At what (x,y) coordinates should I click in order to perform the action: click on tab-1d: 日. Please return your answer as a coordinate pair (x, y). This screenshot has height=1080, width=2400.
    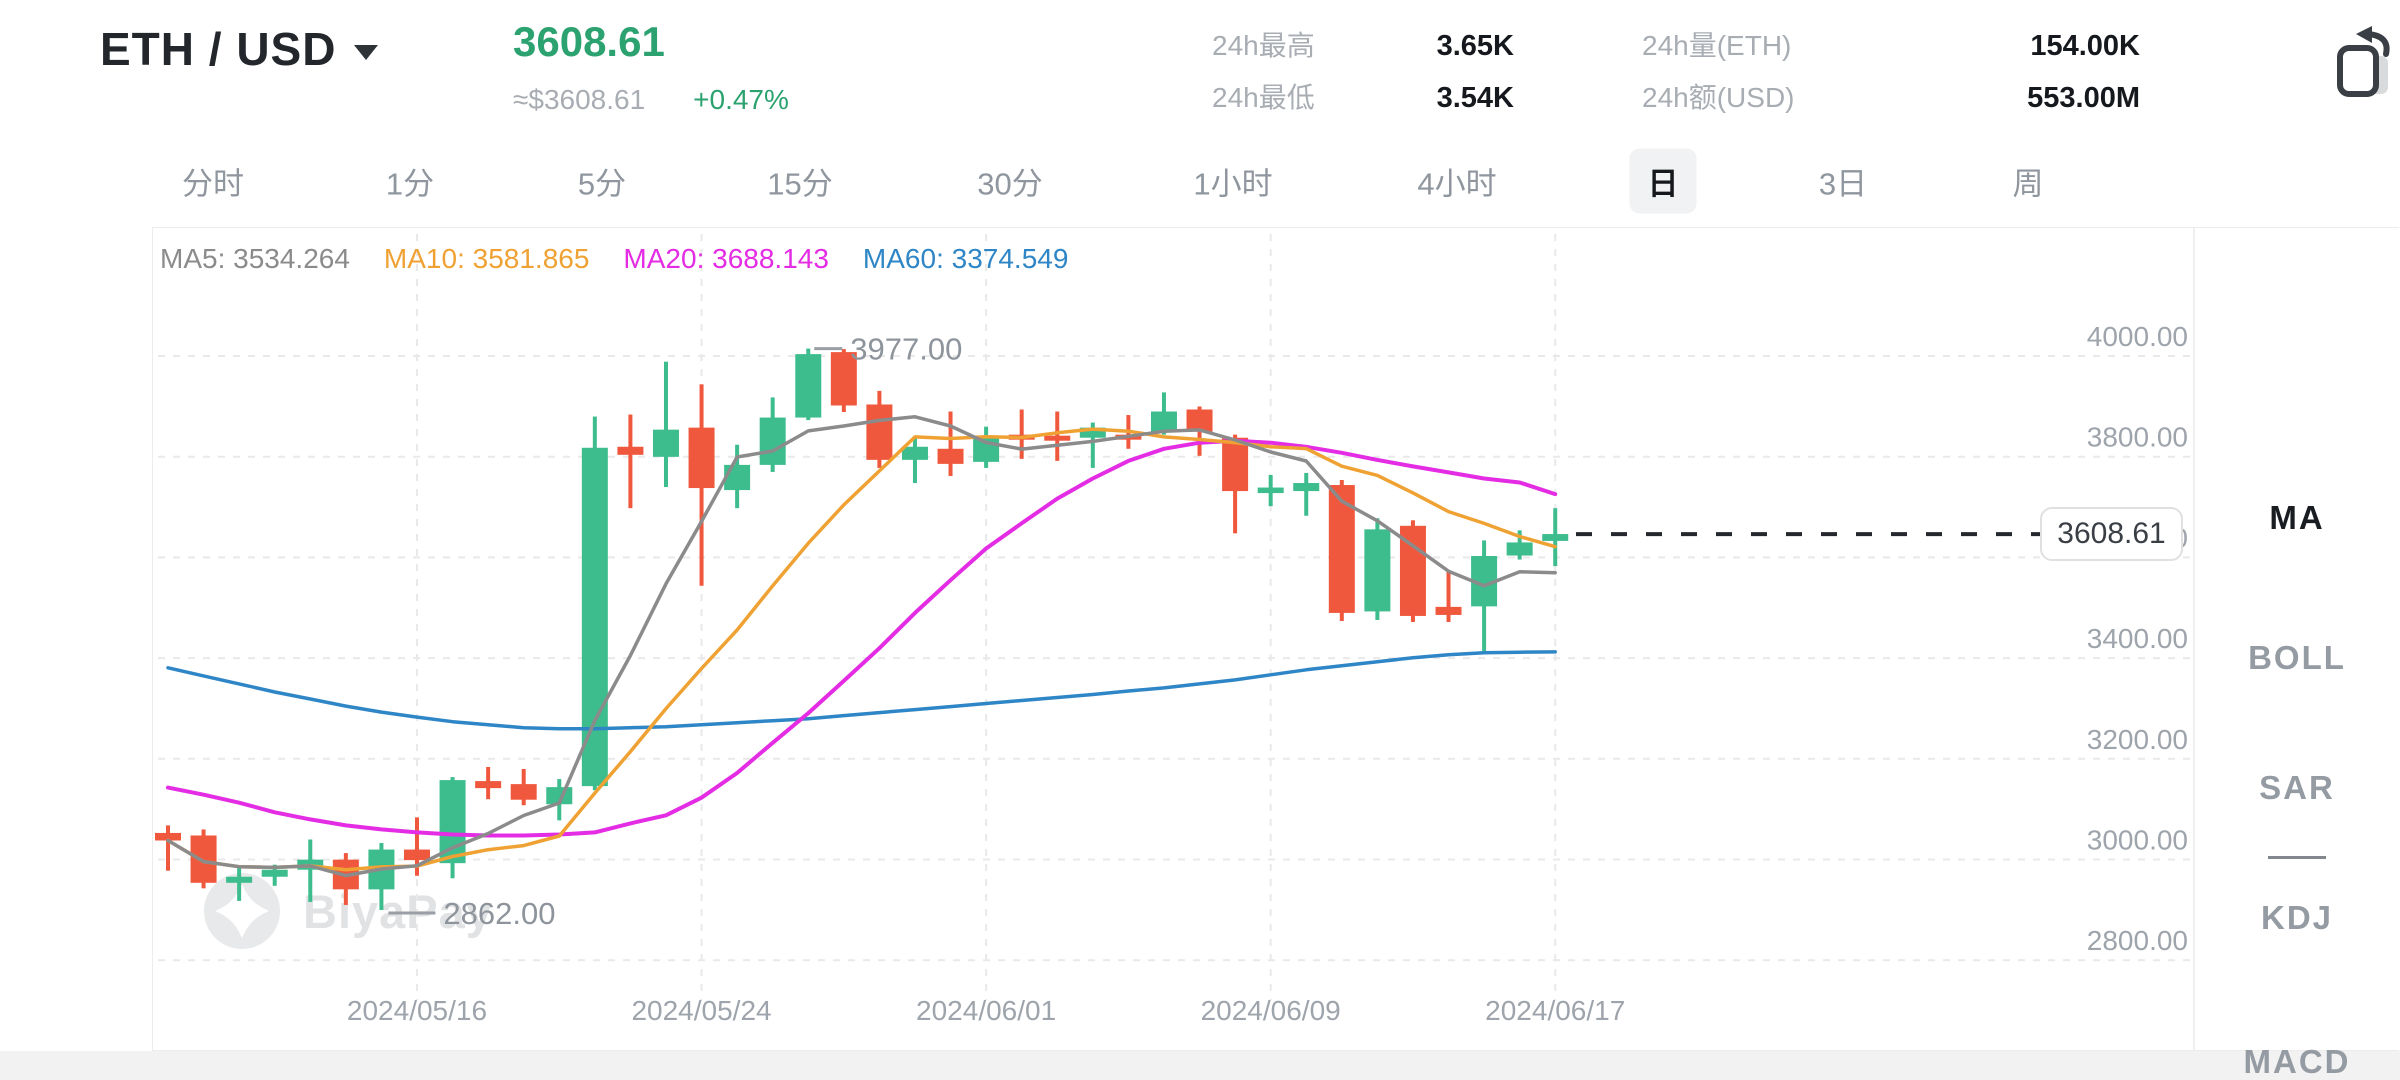
    Looking at the image, I should click on (1663, 181).